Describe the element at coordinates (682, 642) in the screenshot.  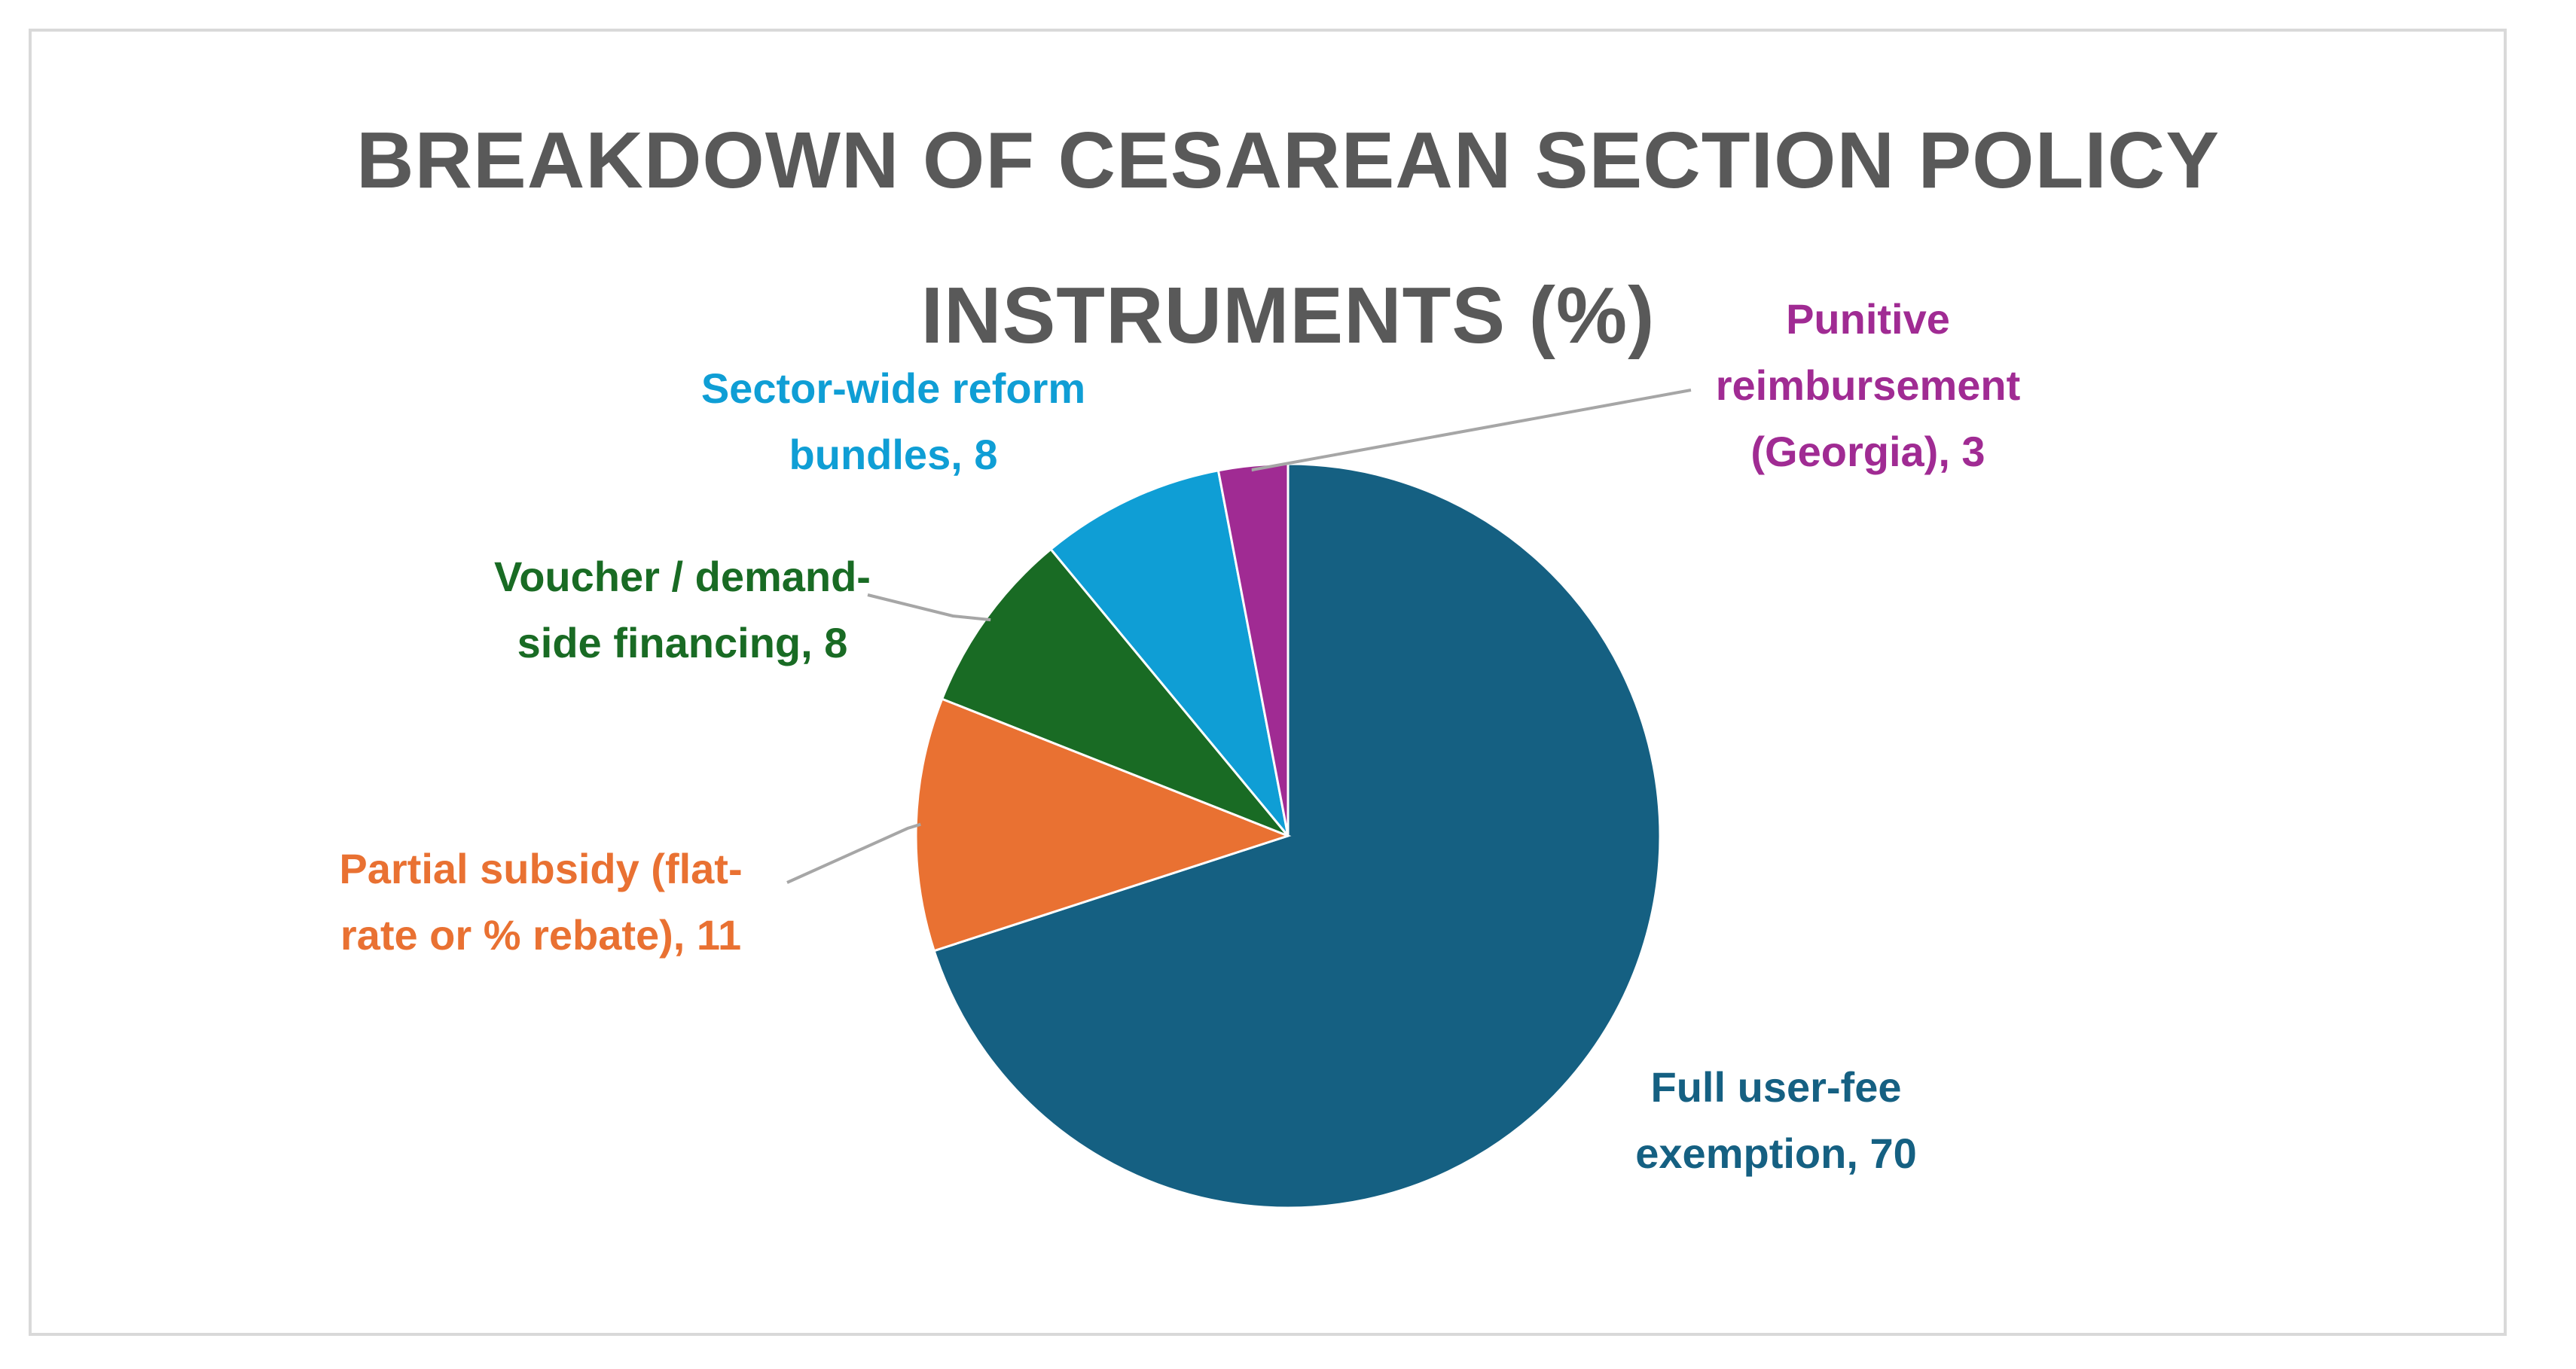
I see `slice-label-2-line-1: side financing, 8` at that location.